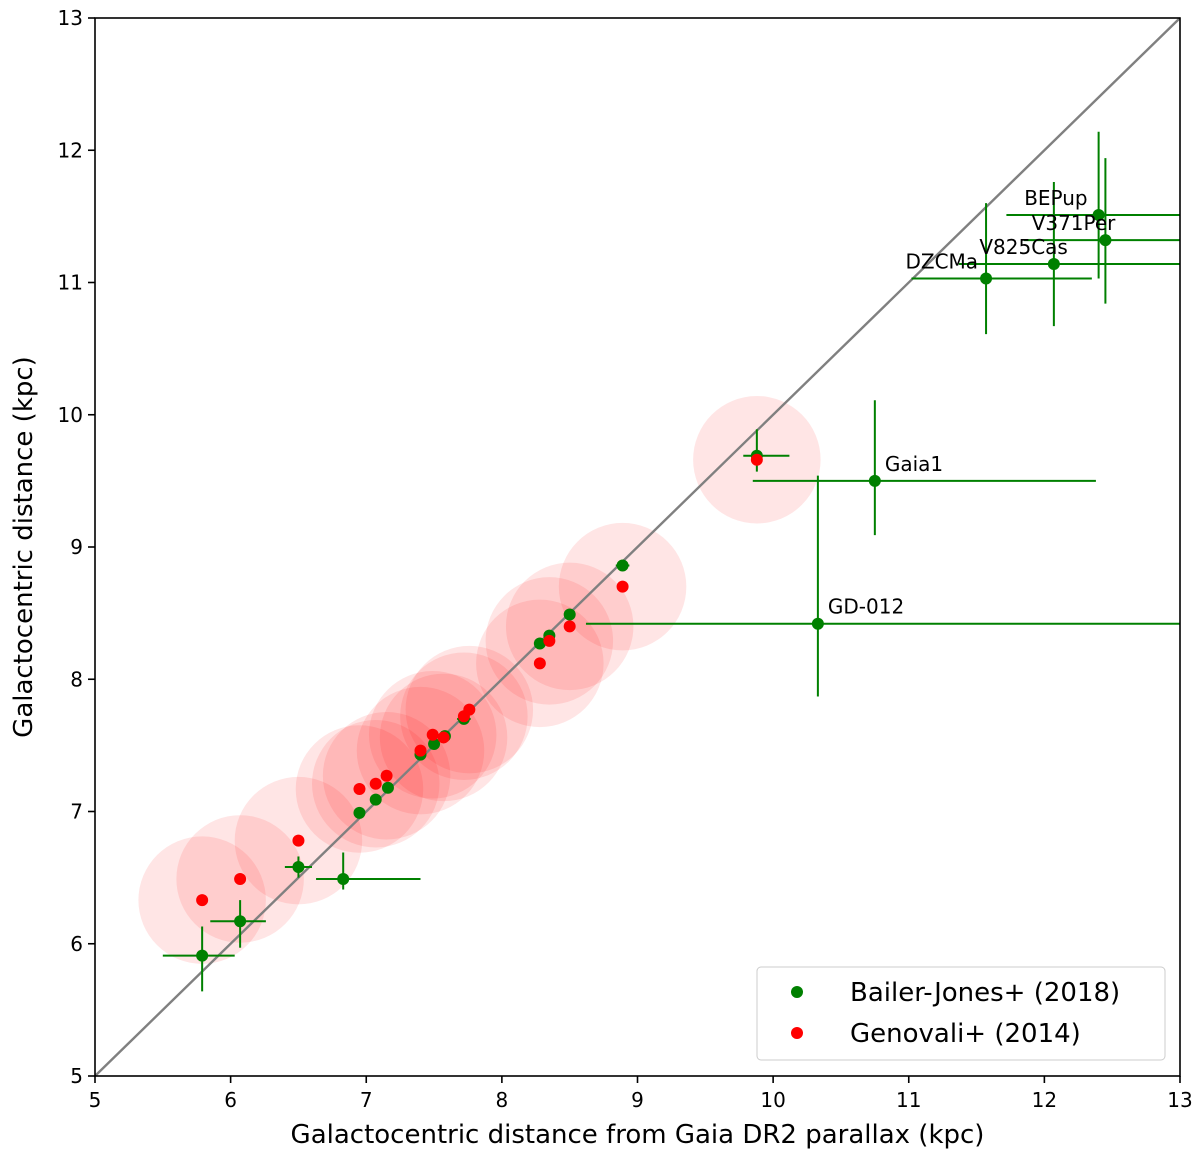  I want to click on point-label-bepup: BEPup, so click(1055, 198).